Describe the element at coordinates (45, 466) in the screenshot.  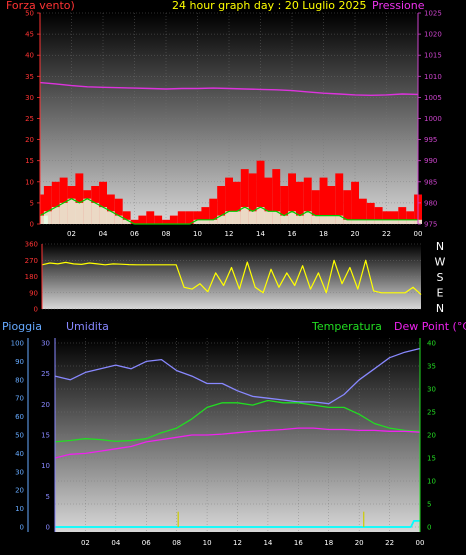
I see `pioggia-y-tick-label: 10` at that location.